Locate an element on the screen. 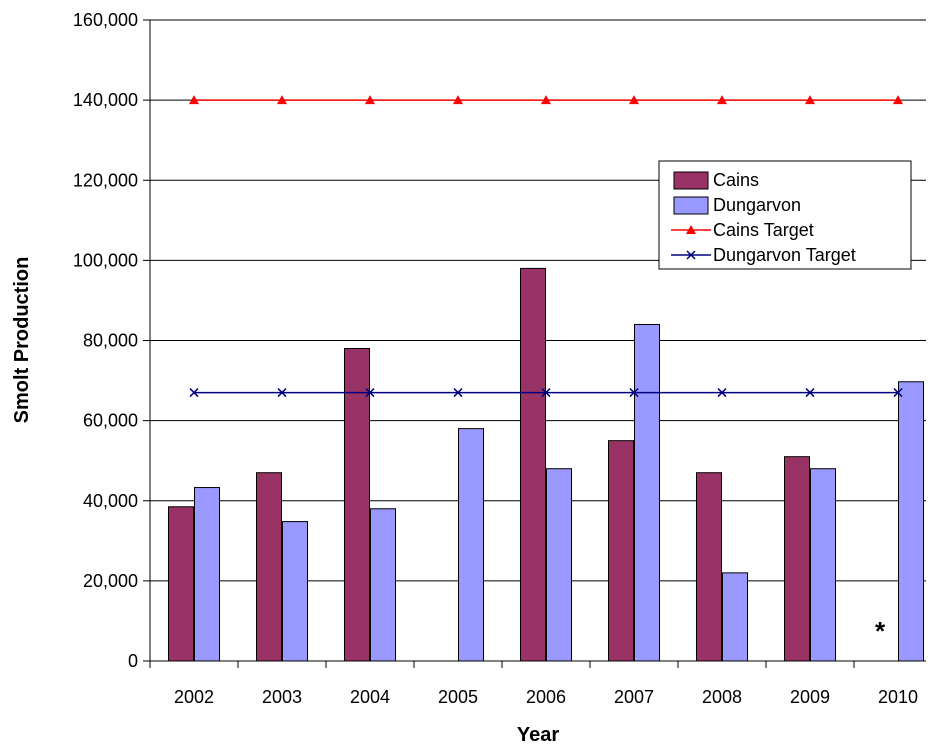 This screenshot has height=748, width=931. x-tick-label: 2003 is located at coordinates (282, 697).